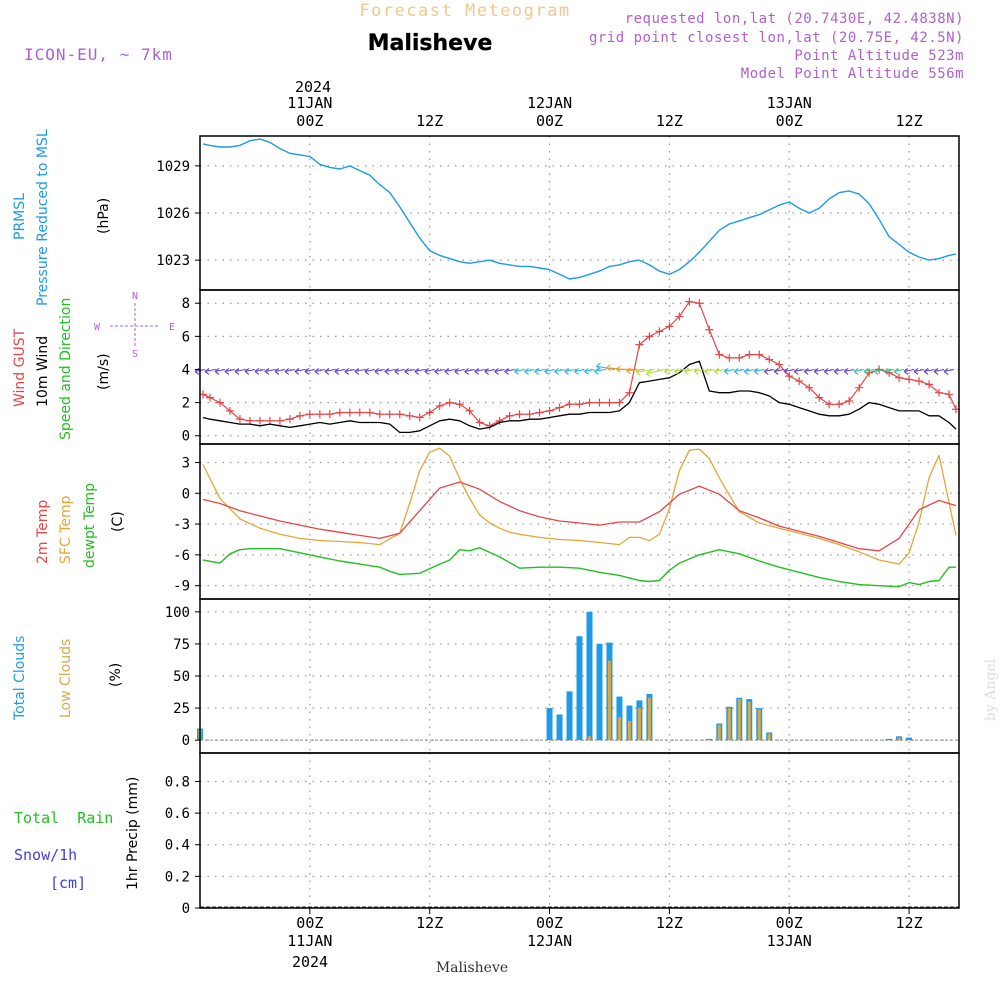  I want to click on y-tick-label: 1026, so click(173, 214).